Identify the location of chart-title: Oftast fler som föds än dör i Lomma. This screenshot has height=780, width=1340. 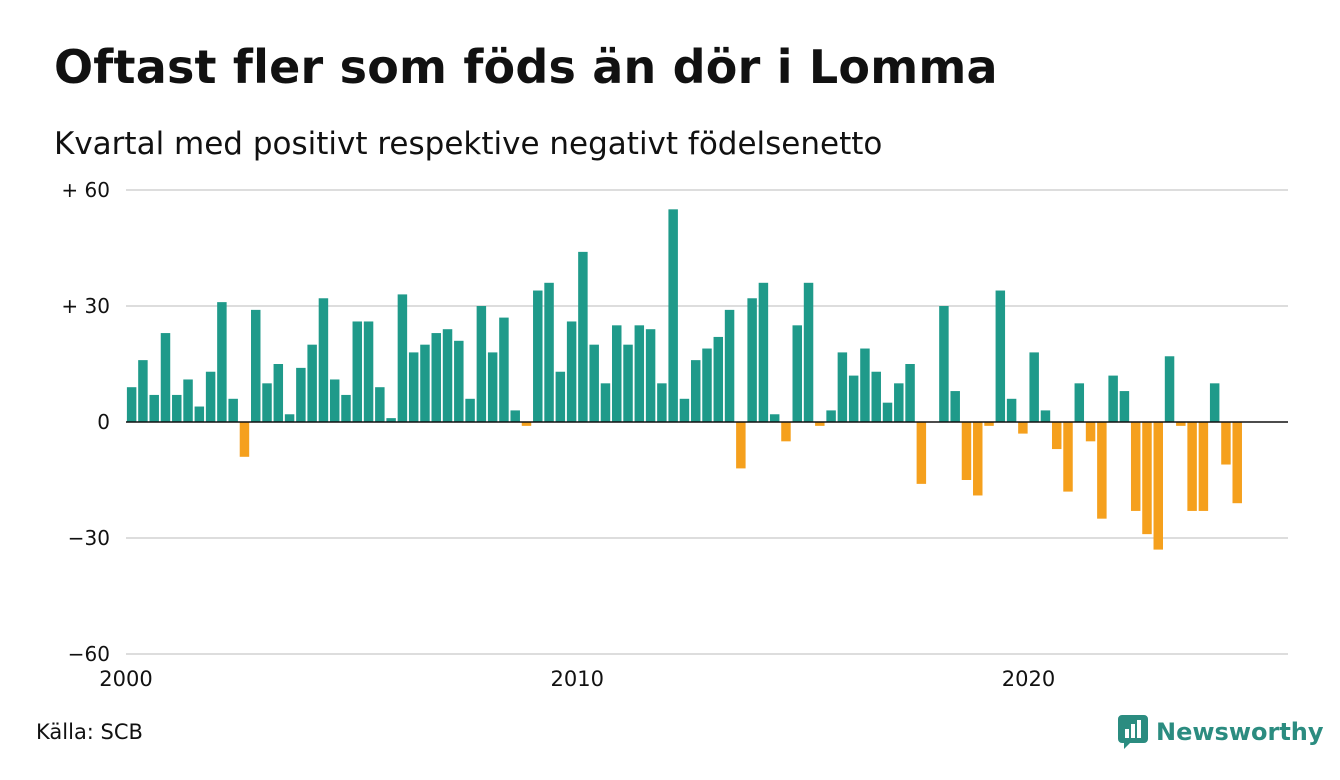
(526, 67).